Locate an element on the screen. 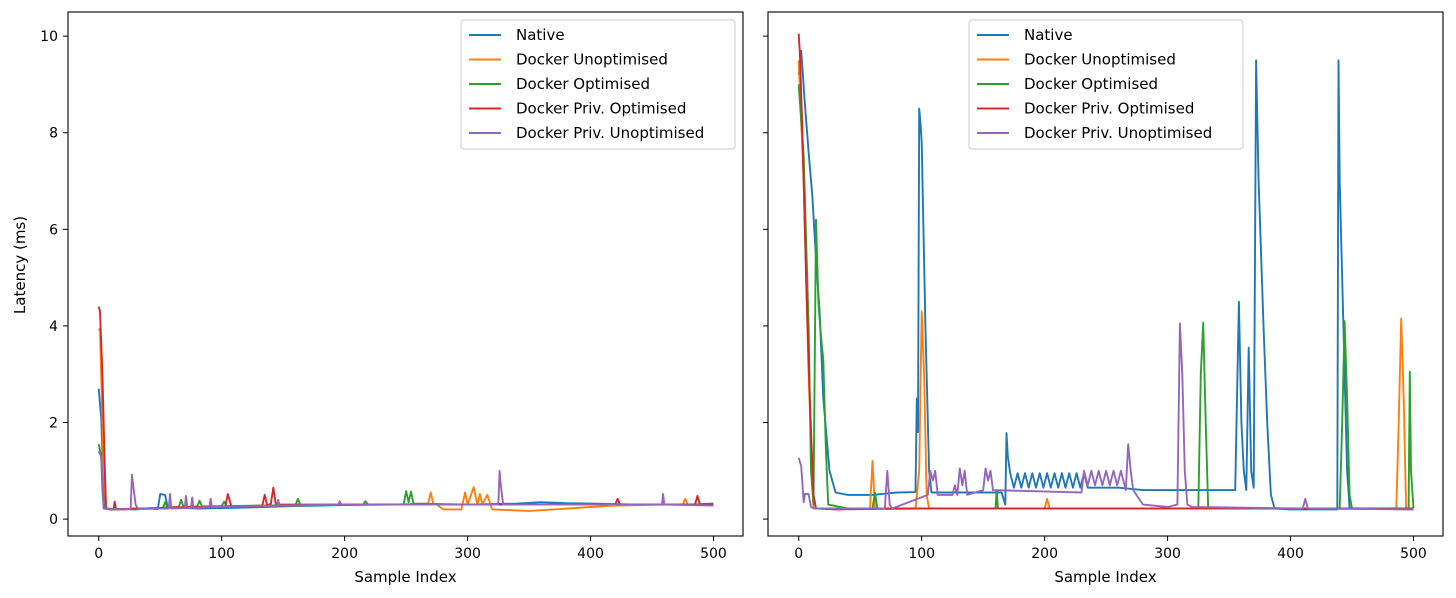  series-line-docker-unoptimised is located at coordinates (405, 419).